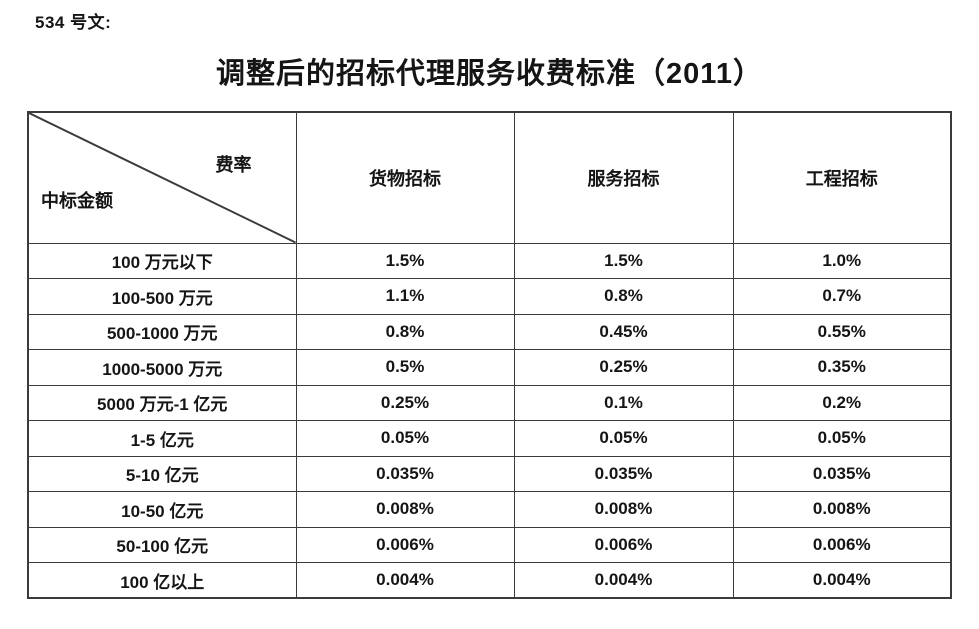  I want to click on services-rate-cell: 0.8%, so click(623, 296).